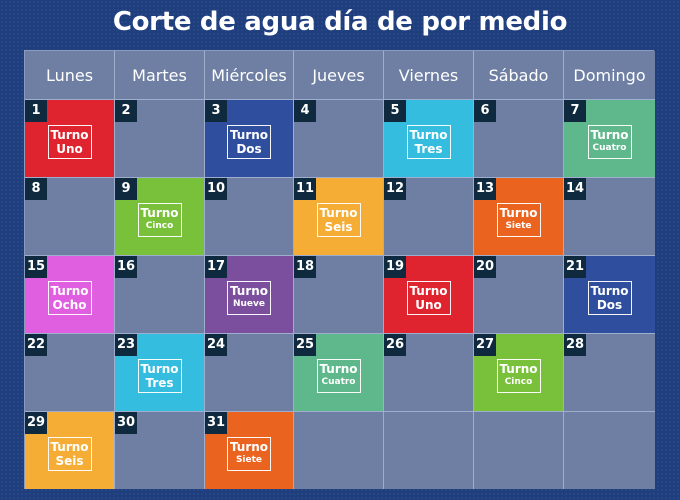 The width and height of the screenshot is (680, 500). Describe the element at coordinates (305, 189) in the screenshot. I see `day-number: 11` at that location.